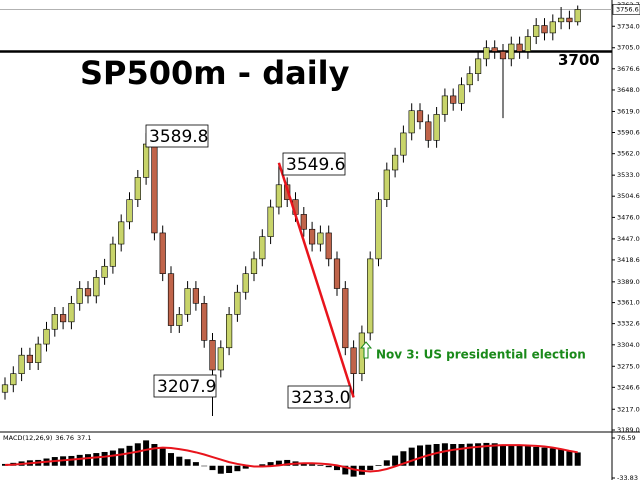 Image resolution: width=640 pixels, height=480 pixels. Describe the element at coordinates (628, 26) in the screenshot. I see `y-tick-label: 3734.0` at that location.